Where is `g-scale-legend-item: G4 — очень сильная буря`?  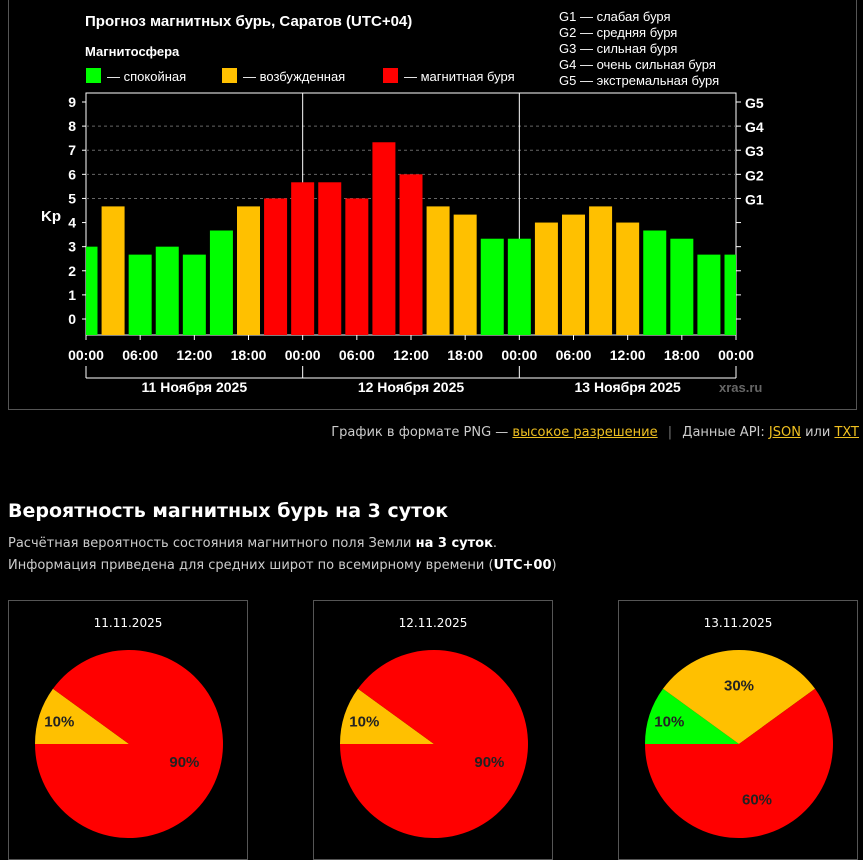
g-scale-legend-item: G4 — очень сильная буря is located at coordinates (637, 64).